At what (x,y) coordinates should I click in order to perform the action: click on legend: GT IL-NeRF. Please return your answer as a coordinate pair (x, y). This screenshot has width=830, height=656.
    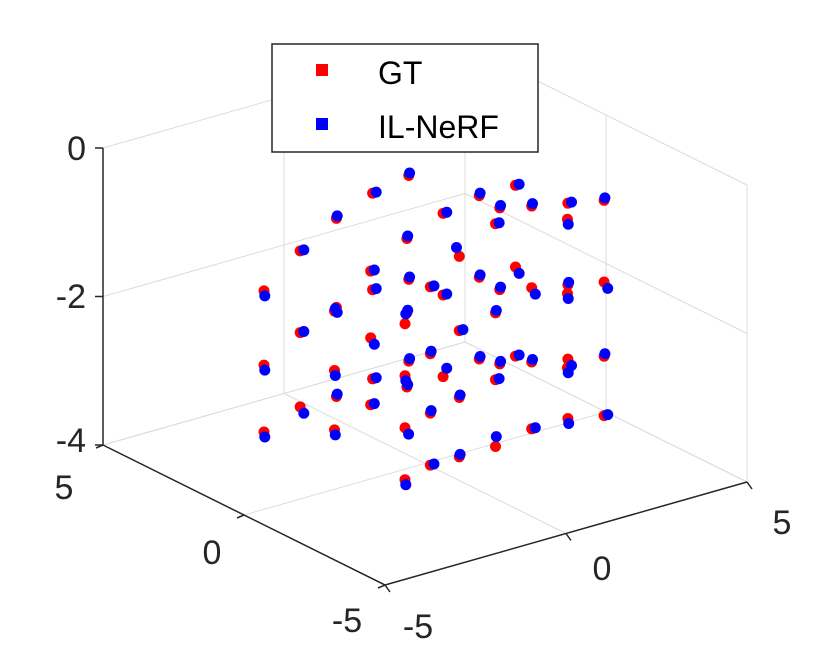
    Looking at the image, I should click on (405, 98).